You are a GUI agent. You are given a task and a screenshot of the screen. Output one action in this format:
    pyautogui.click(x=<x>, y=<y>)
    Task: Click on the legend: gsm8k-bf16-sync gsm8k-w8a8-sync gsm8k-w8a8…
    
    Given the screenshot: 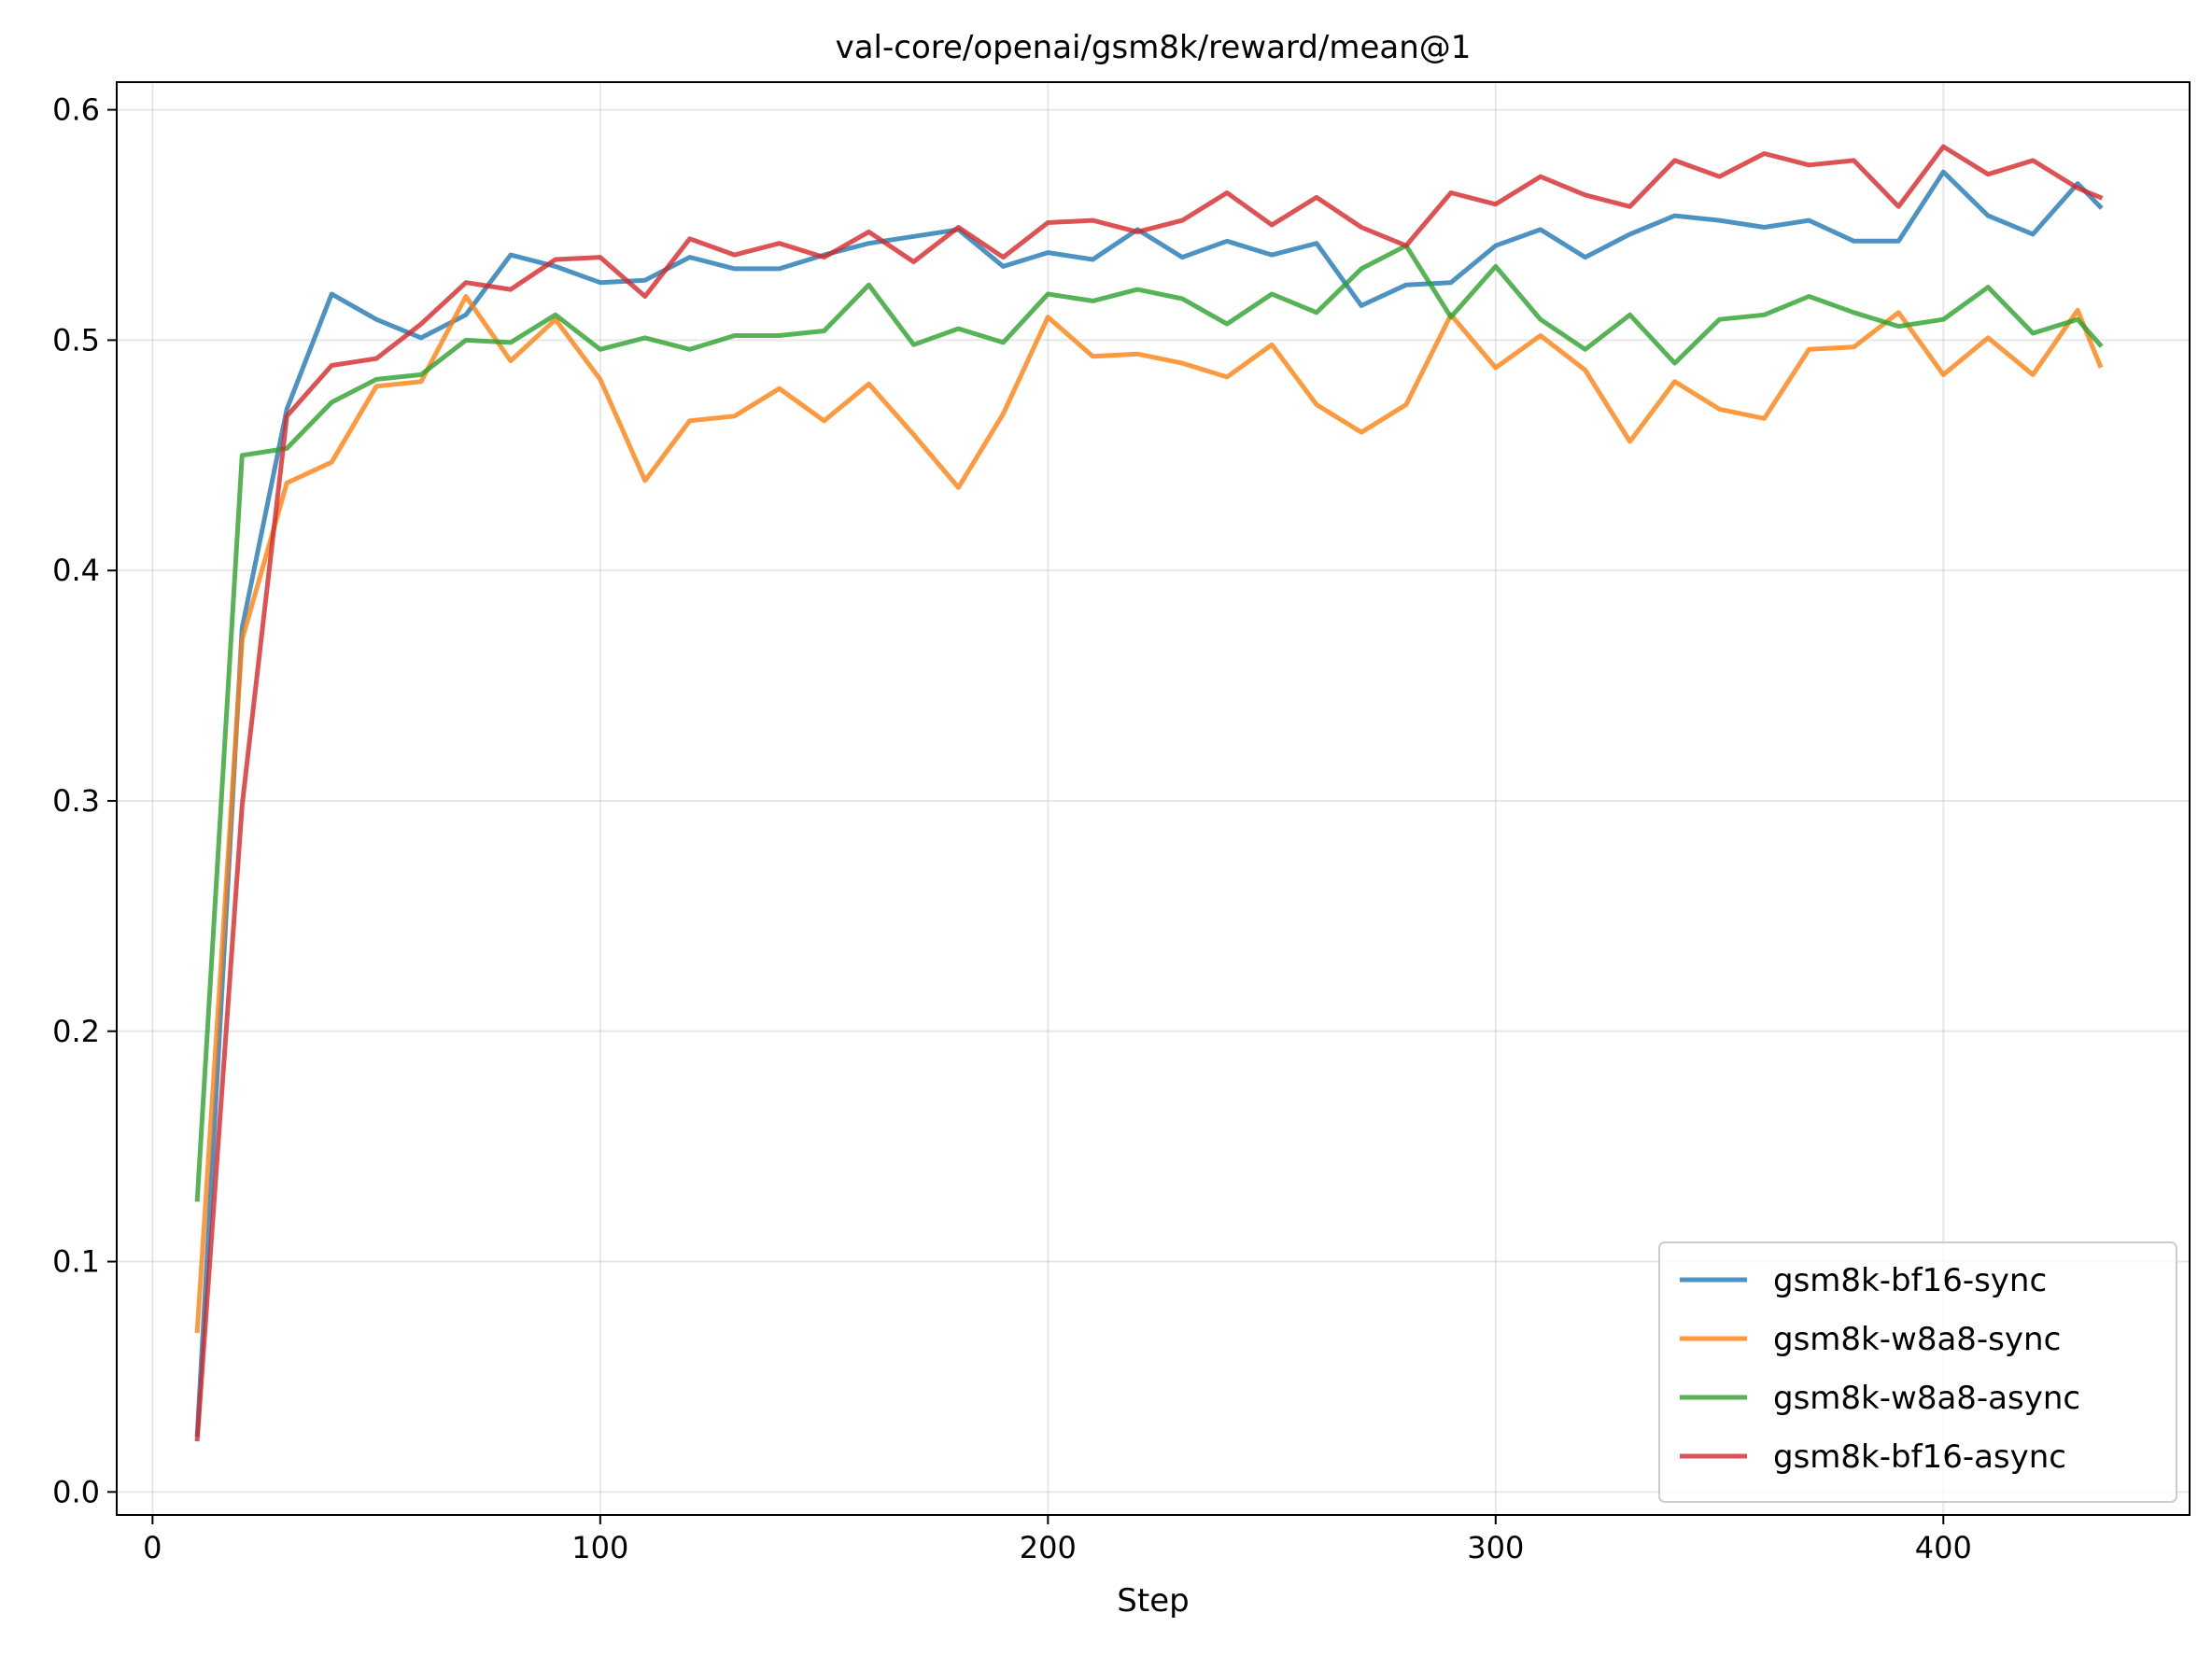 What is the action you would take?
    pyautogui.click(x=1917, y=1372)
    